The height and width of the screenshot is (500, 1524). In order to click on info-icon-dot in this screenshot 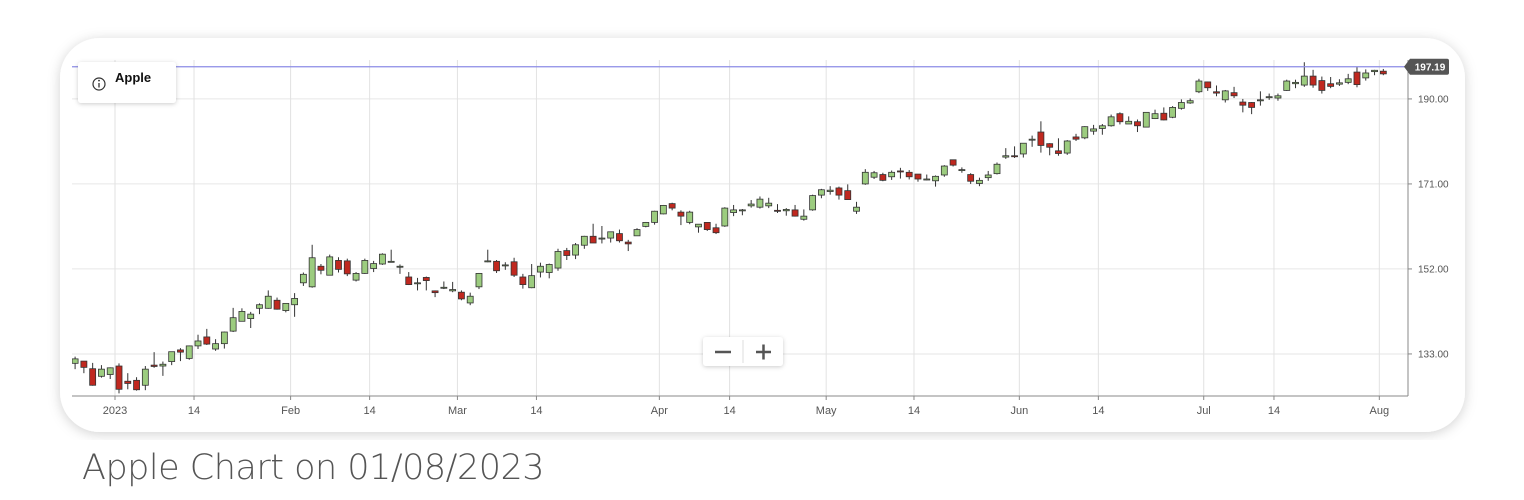, I will do `click(99, 80)`.